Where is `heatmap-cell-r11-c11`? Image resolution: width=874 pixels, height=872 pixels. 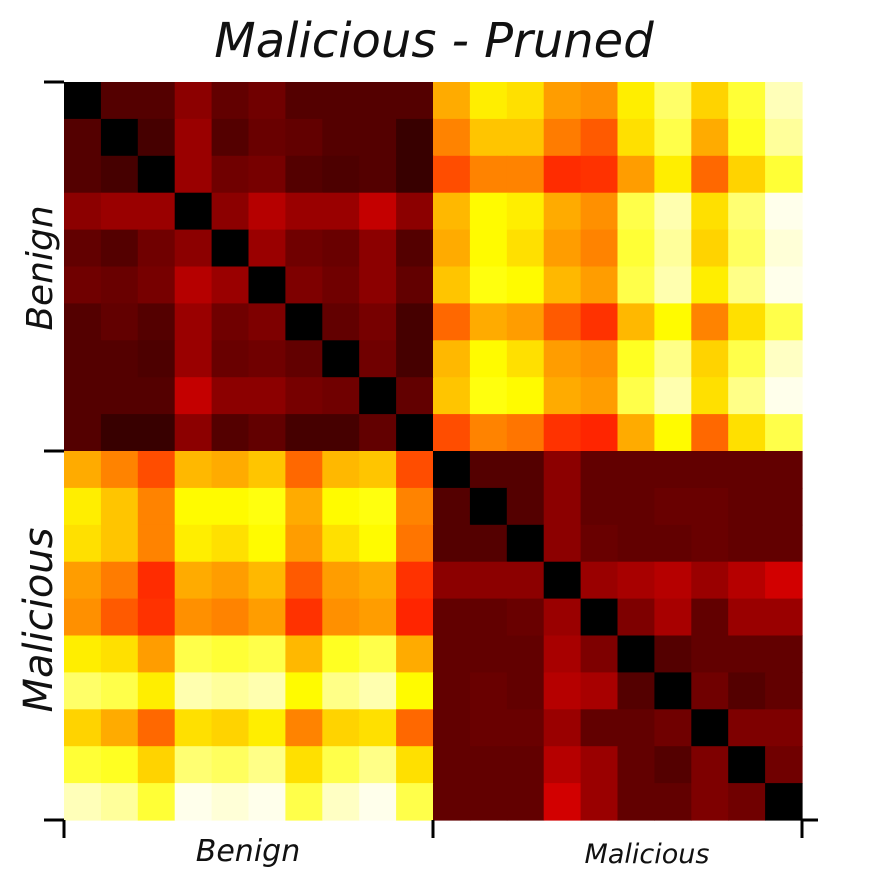
heatmap-cell-r11-c11 is located at coordinates (488, 506).